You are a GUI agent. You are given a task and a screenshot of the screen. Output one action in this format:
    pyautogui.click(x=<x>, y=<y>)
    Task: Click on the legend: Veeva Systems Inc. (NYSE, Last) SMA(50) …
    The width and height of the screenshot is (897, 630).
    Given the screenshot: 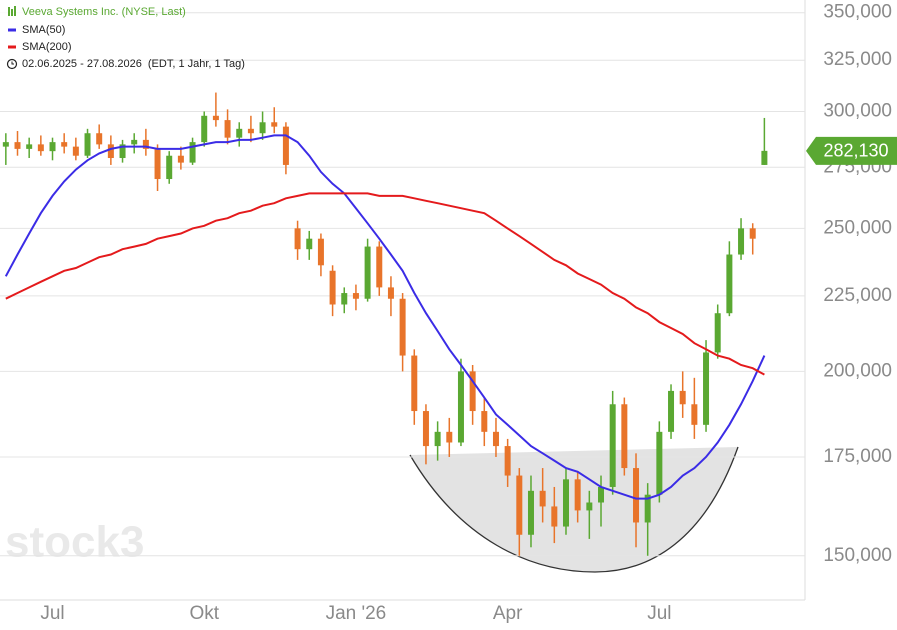 What is the action you would take?
    pyautogui.click(x=122, y=38)
    